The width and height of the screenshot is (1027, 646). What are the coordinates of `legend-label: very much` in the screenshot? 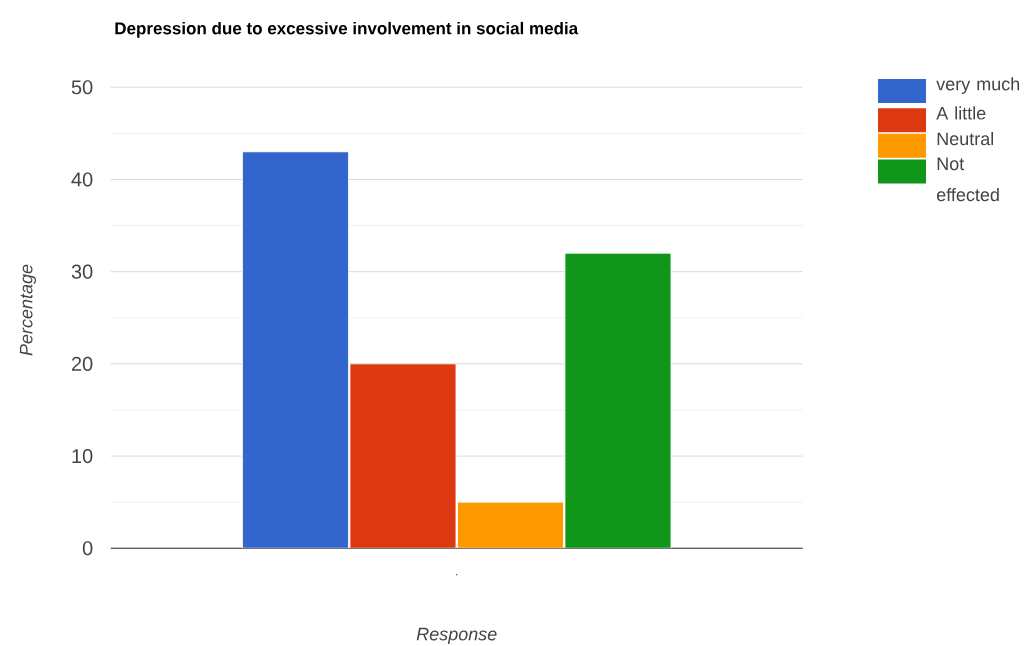 It's located at (978, 85).